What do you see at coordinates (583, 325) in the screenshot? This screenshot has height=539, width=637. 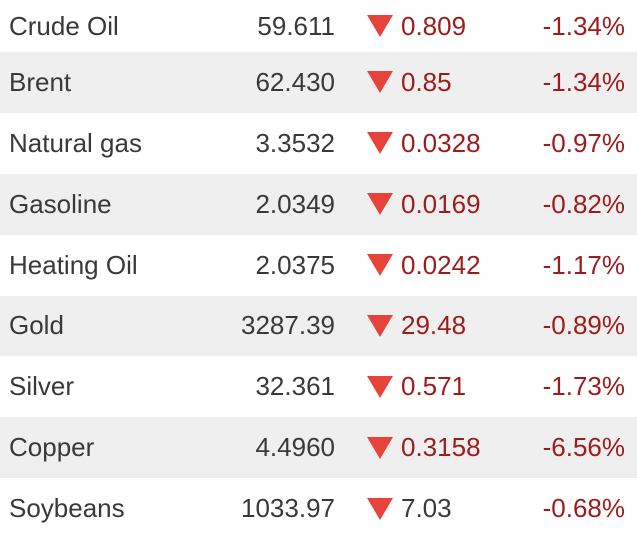 I see `percent-change: -0.89%` at bounding box center [583, 325].